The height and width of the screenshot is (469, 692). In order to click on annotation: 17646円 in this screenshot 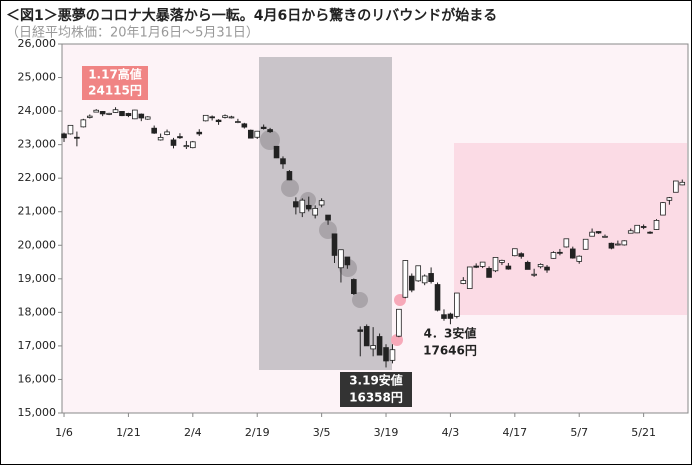, I will do `click(450, 351)`.